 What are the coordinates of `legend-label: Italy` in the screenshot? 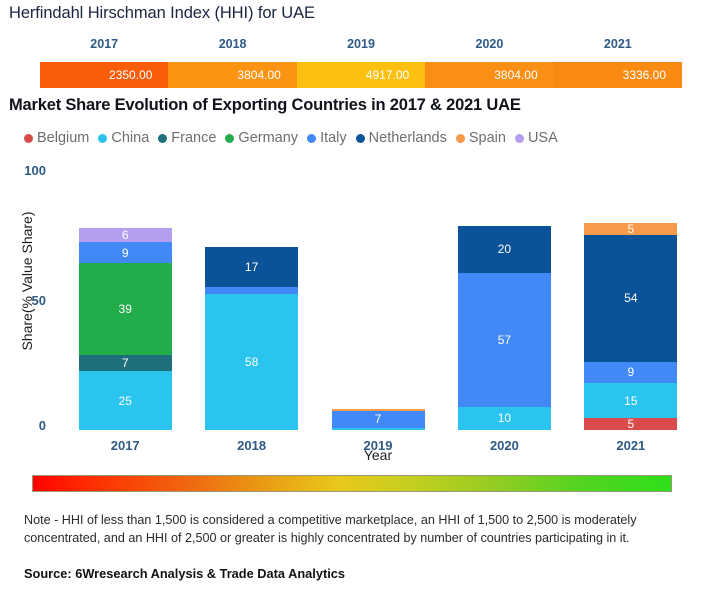 It's located at (333, 138).